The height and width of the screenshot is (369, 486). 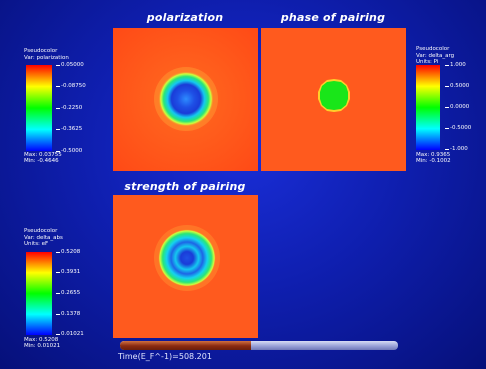 What do you see at coordinates (185, 266) in the screenshot?
I see `strength-plot` at bounding box center [185, 266].